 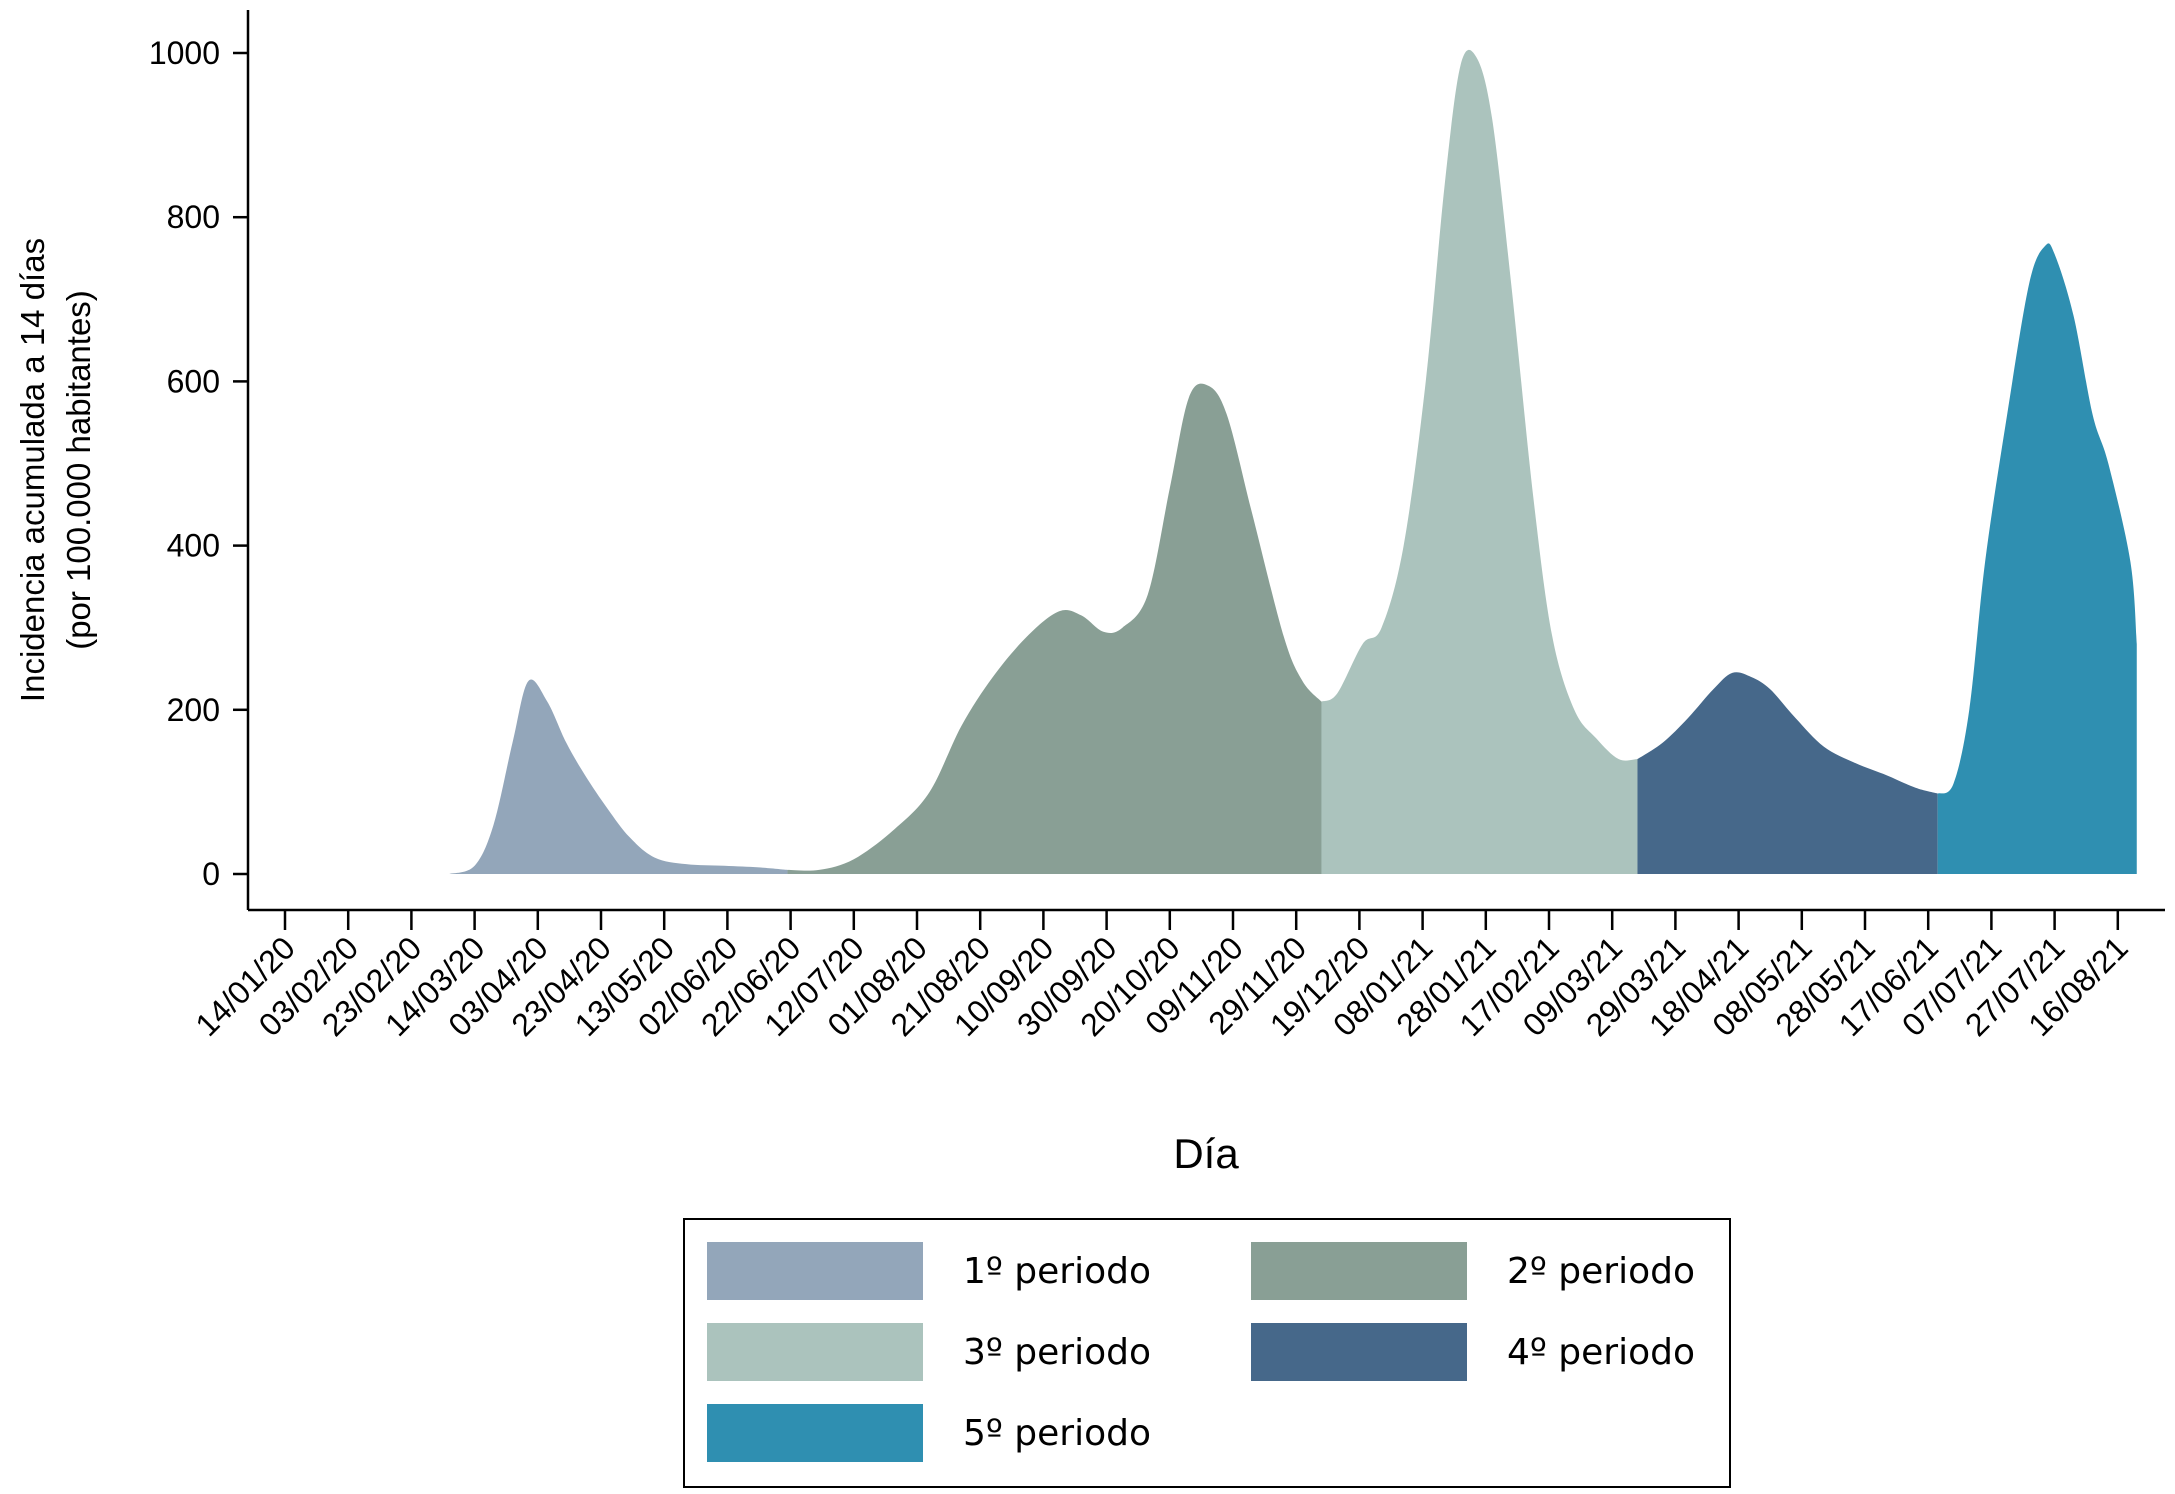 What do you see at coordinates (1057, 1271) in the screenshot?
I see `legend-label-periodo-1: 1º periodo` at bounding box center [1057, 1271].